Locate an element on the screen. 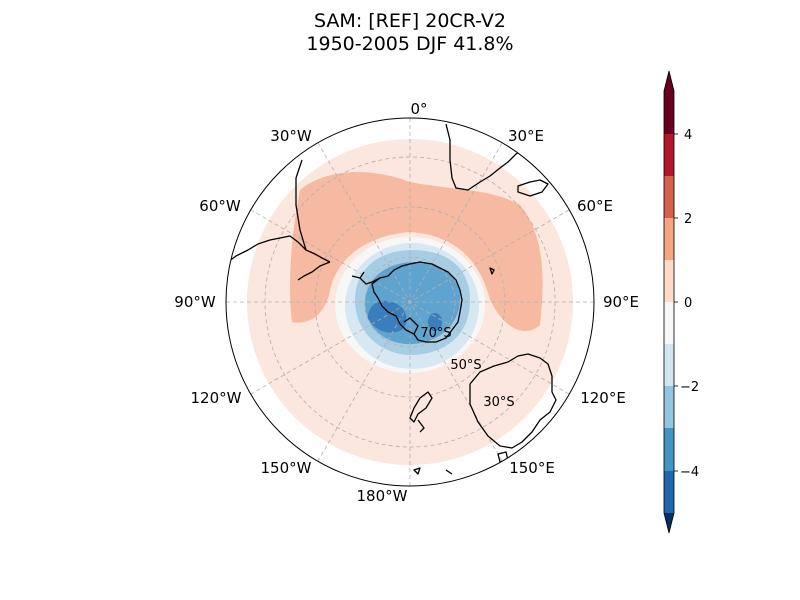 The image size is (800, 600). lon-label-90e: 90°E is located at coordinates (621, 302).